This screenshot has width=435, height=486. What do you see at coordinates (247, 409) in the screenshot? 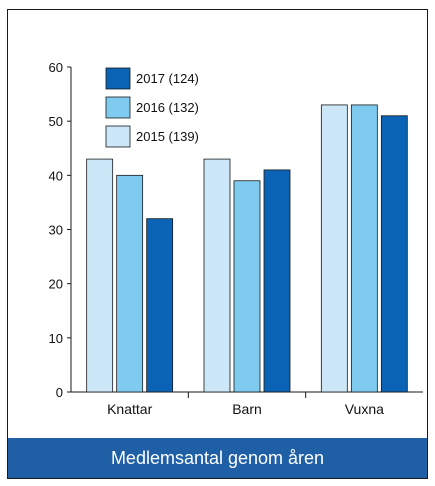
I see `x-tick-label: Barn` at bounding box center [247, 409].